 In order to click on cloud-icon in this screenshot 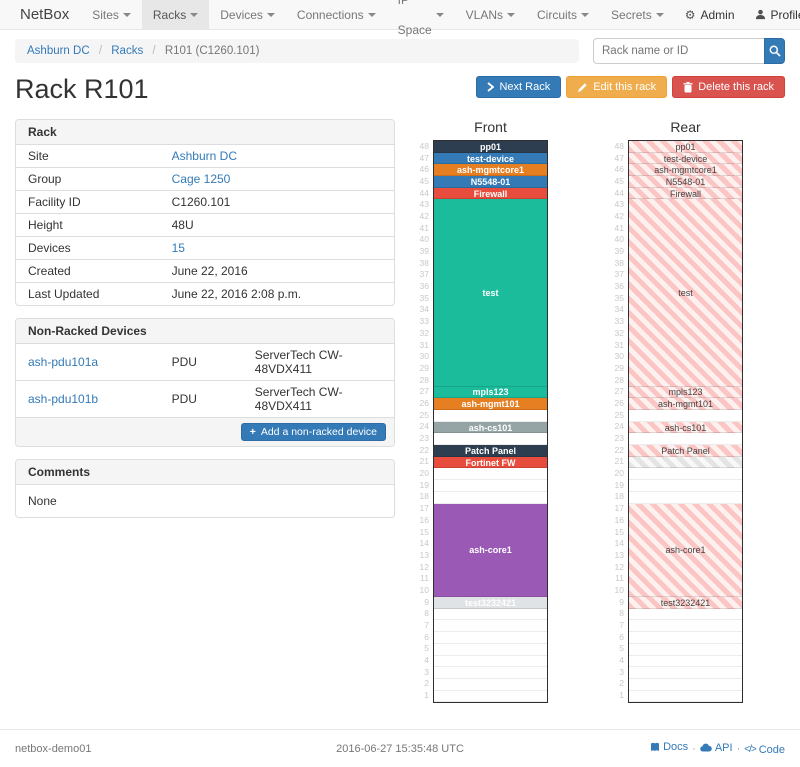, I will do `click(706, 747)`.